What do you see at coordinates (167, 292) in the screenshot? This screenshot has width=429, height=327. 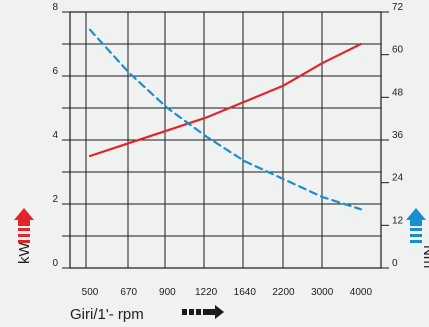 I see `x-tick-label: 900` at bounding box center [167, 292].